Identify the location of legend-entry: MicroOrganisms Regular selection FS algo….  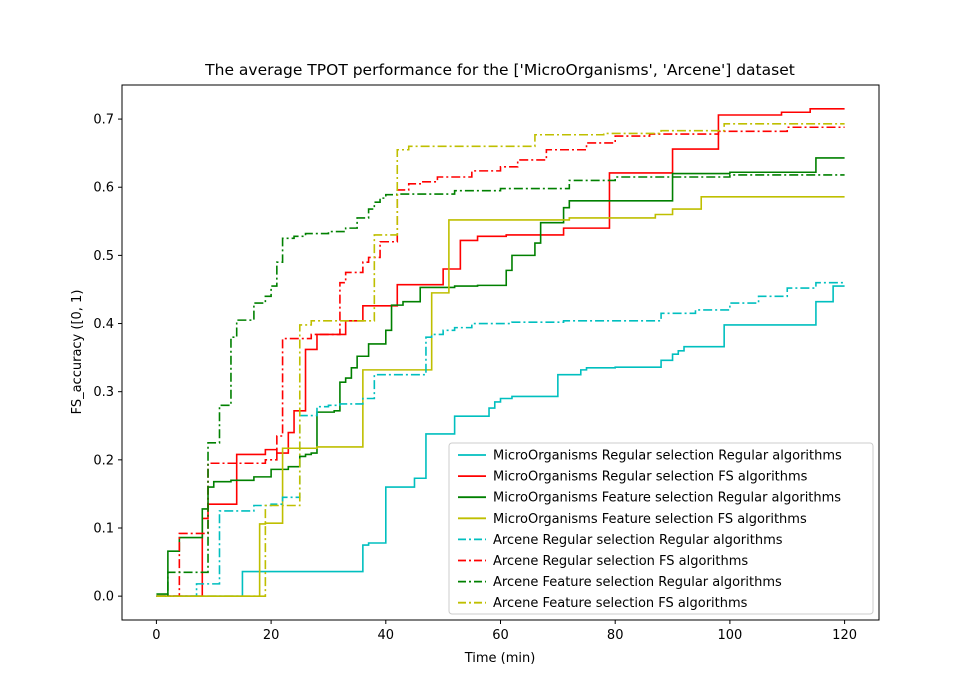
(650, 477).